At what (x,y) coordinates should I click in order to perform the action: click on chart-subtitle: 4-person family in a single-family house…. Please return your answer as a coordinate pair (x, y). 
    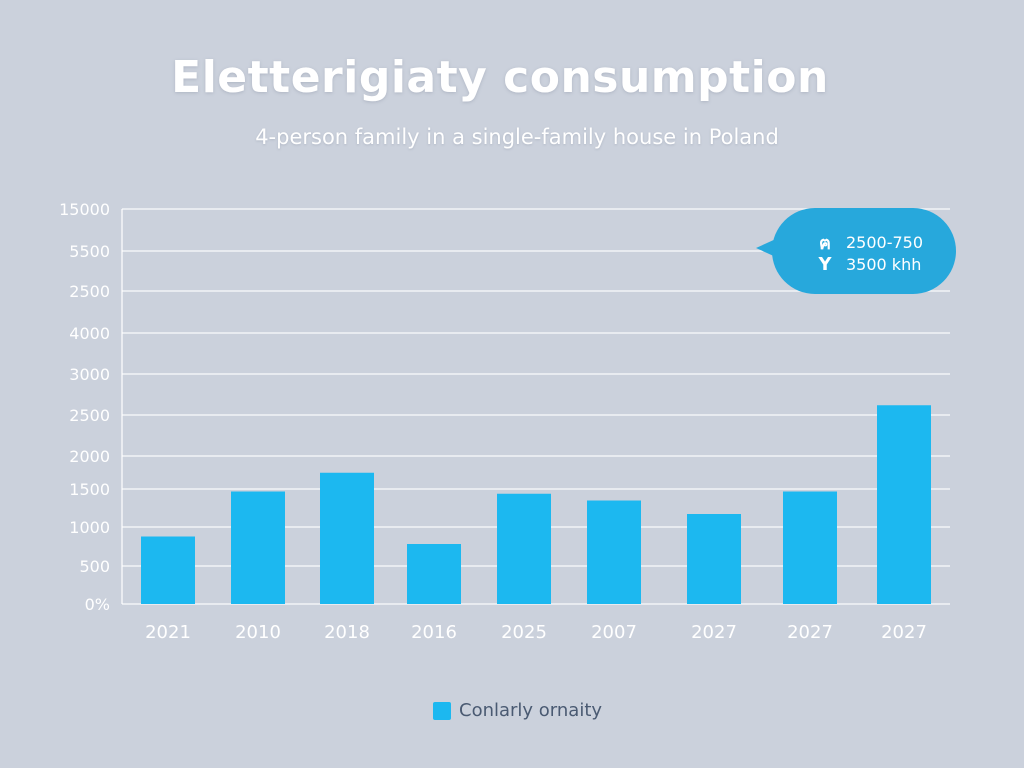
    Looking at the image, I should click on (517, 137).